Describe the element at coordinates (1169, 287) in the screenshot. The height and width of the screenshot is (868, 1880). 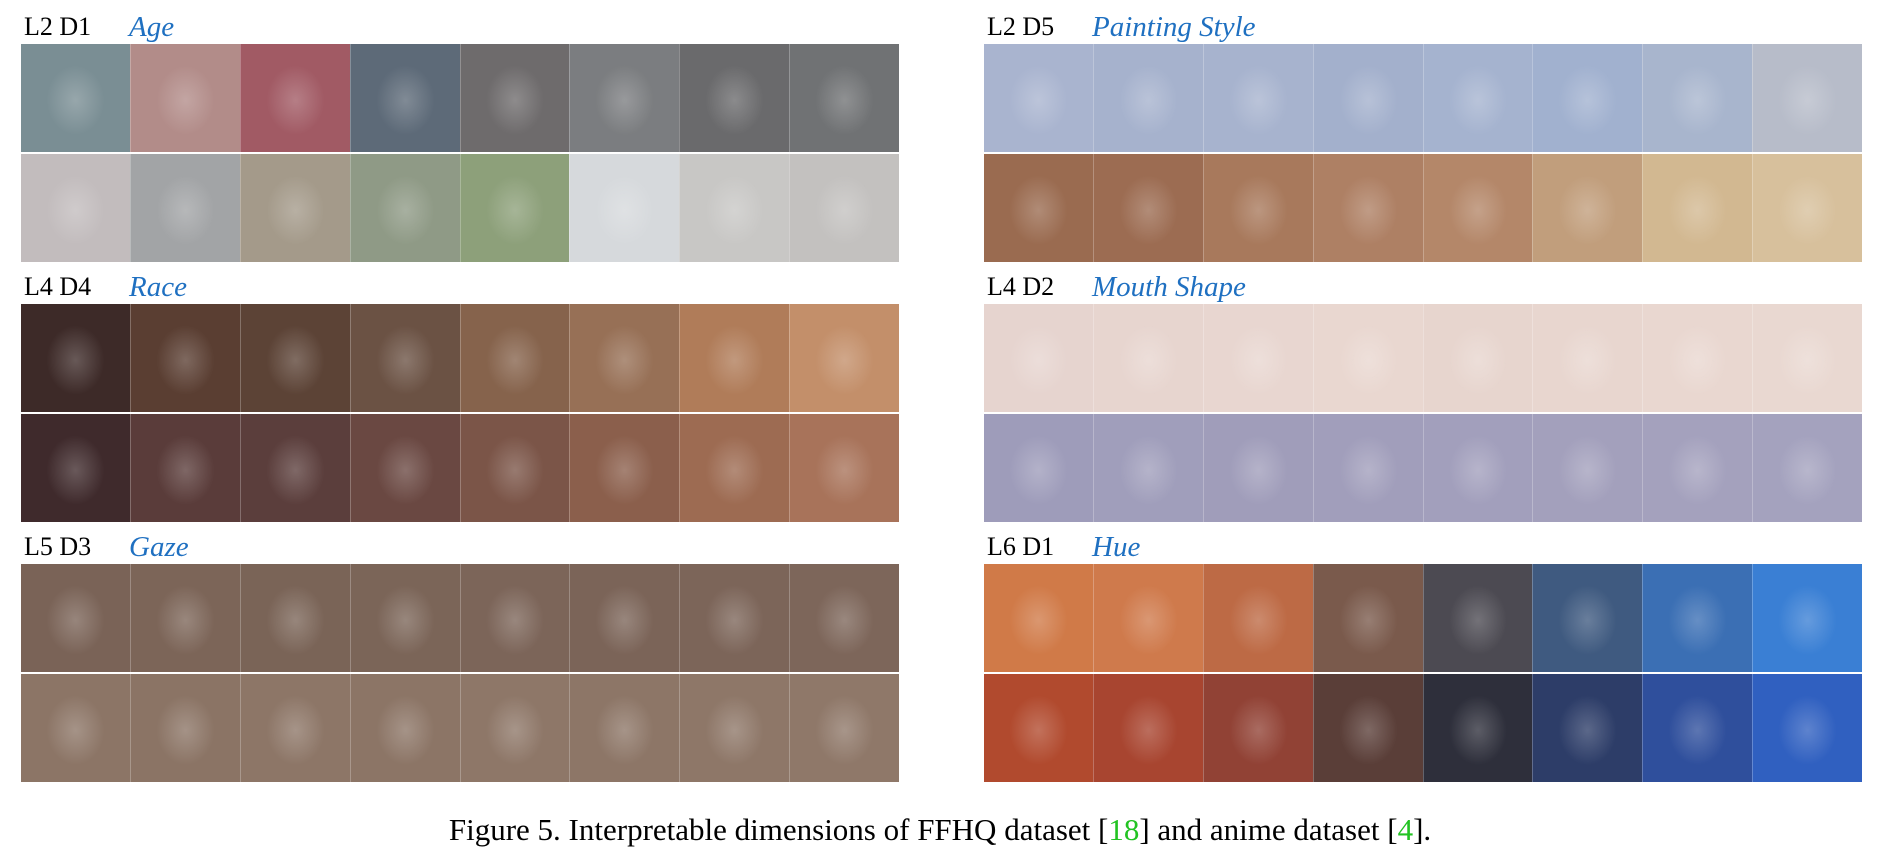
I see `attribute-label: Mouth Shape` at that location.